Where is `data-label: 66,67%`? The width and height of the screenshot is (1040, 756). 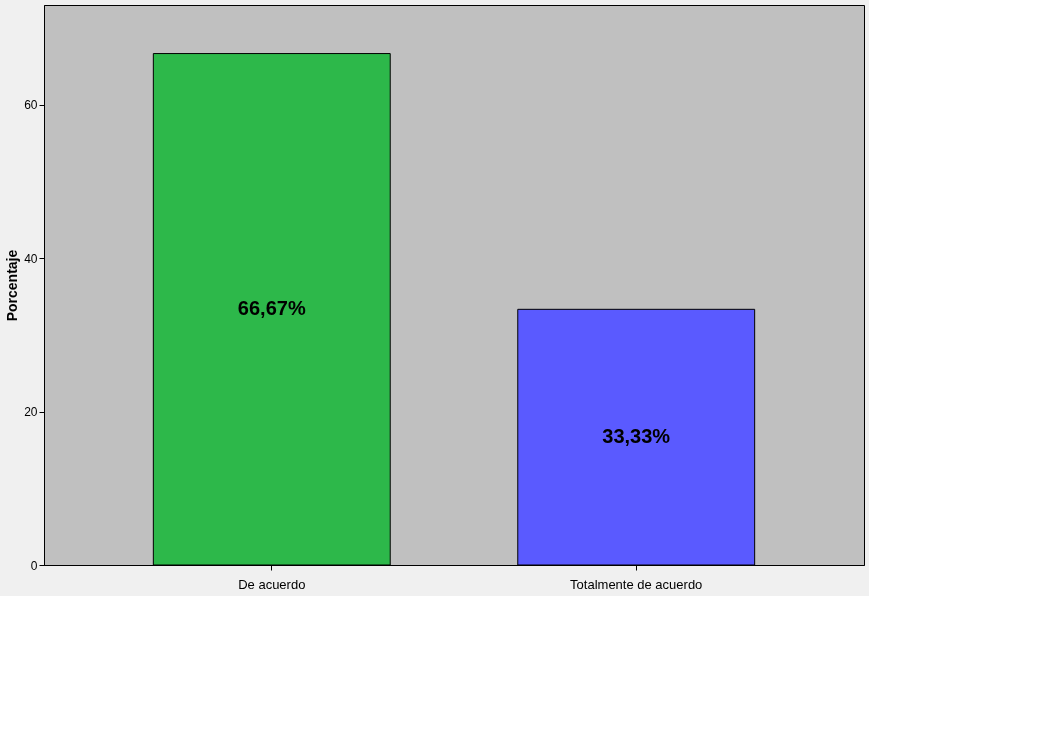
data-label: 66,67% is located at coordinates (271, 308).